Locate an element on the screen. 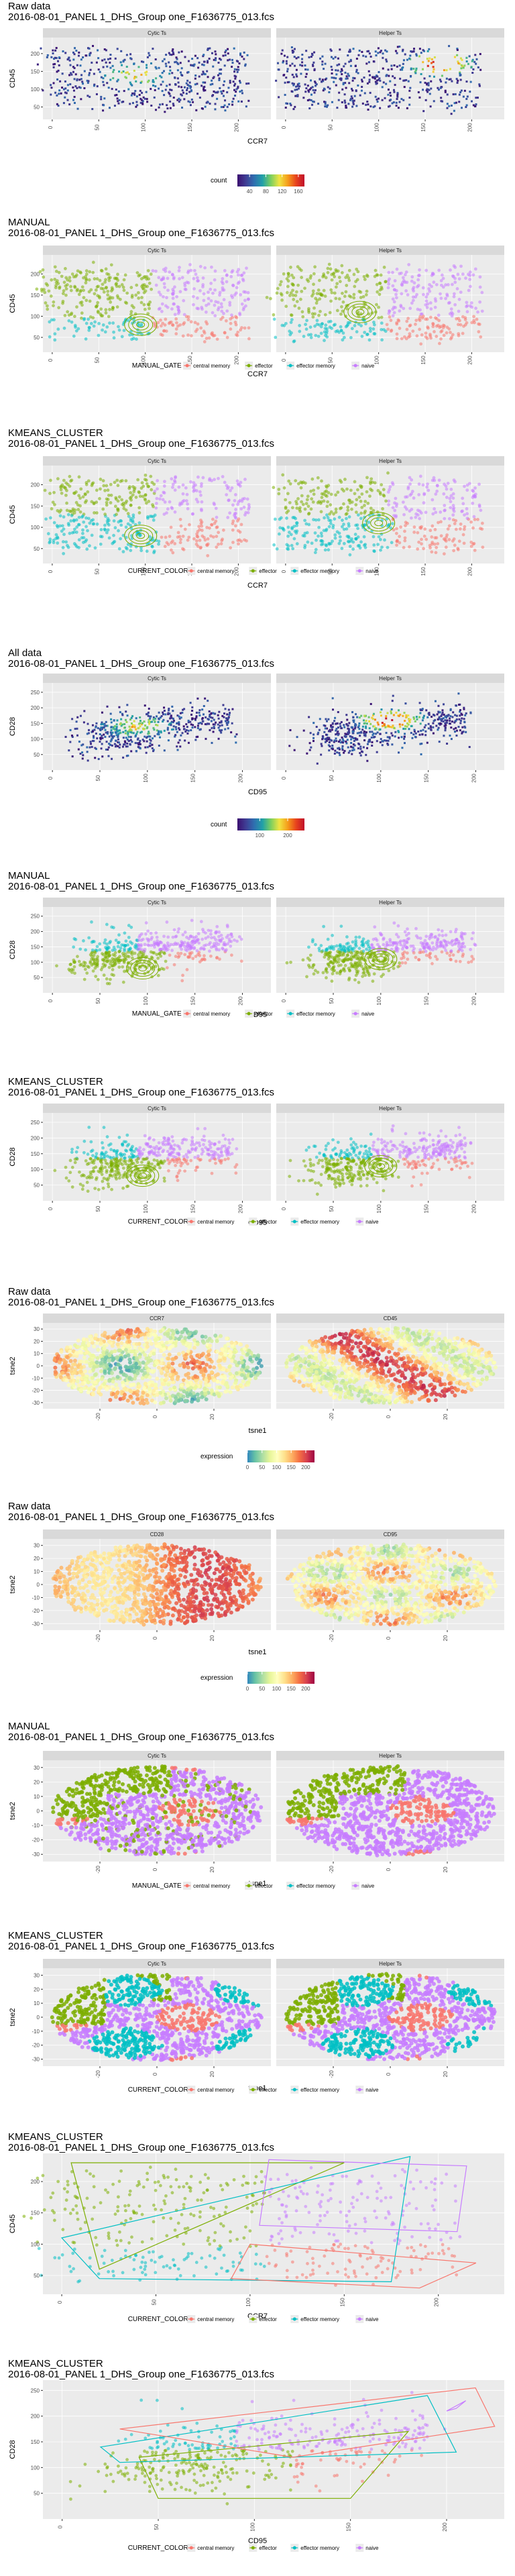 The width and height of the screenshot is (515, 2576). colorbar-tick-label: 160 is located at coordinates (298, 192).